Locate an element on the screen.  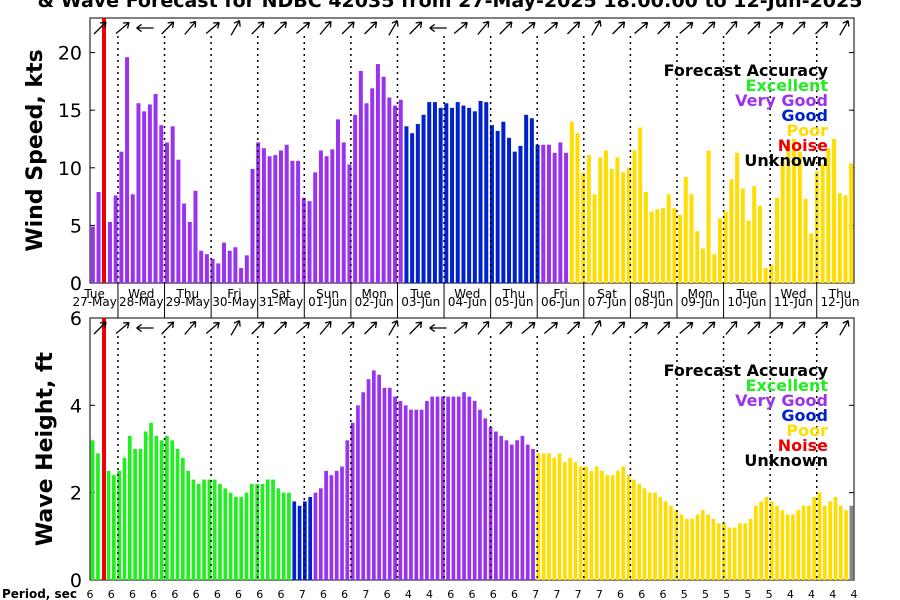
period-value: 7 is located at coordinates (556, 594).